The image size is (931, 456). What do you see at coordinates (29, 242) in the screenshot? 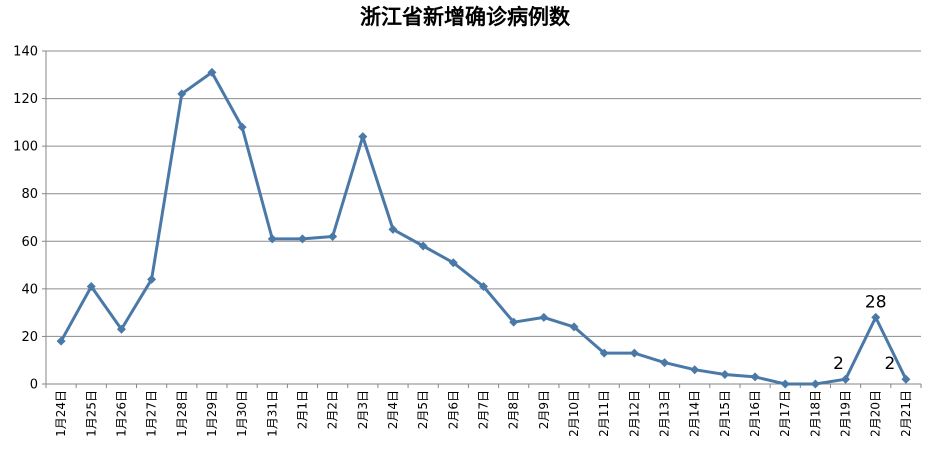
I see `y-tick-label: 60` at bounding box center [29, 242].